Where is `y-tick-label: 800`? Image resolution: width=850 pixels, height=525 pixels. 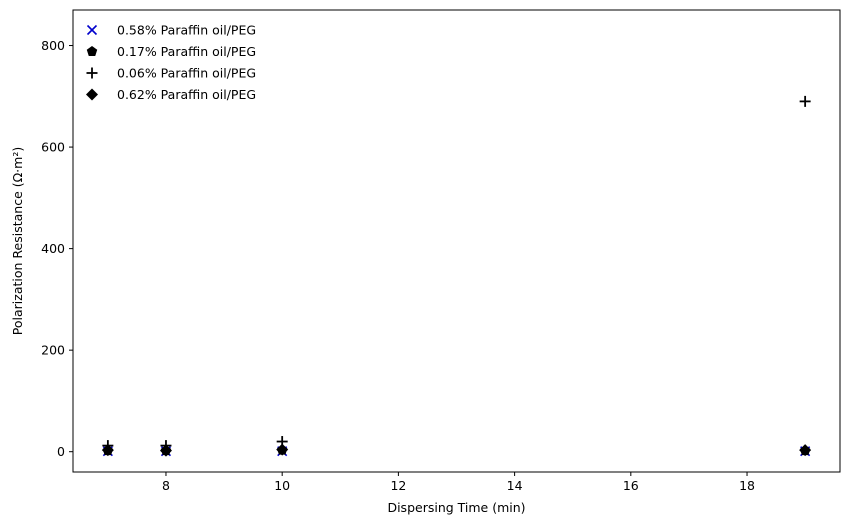 y-tick-label: 800 is located at coordinates (53, 45).